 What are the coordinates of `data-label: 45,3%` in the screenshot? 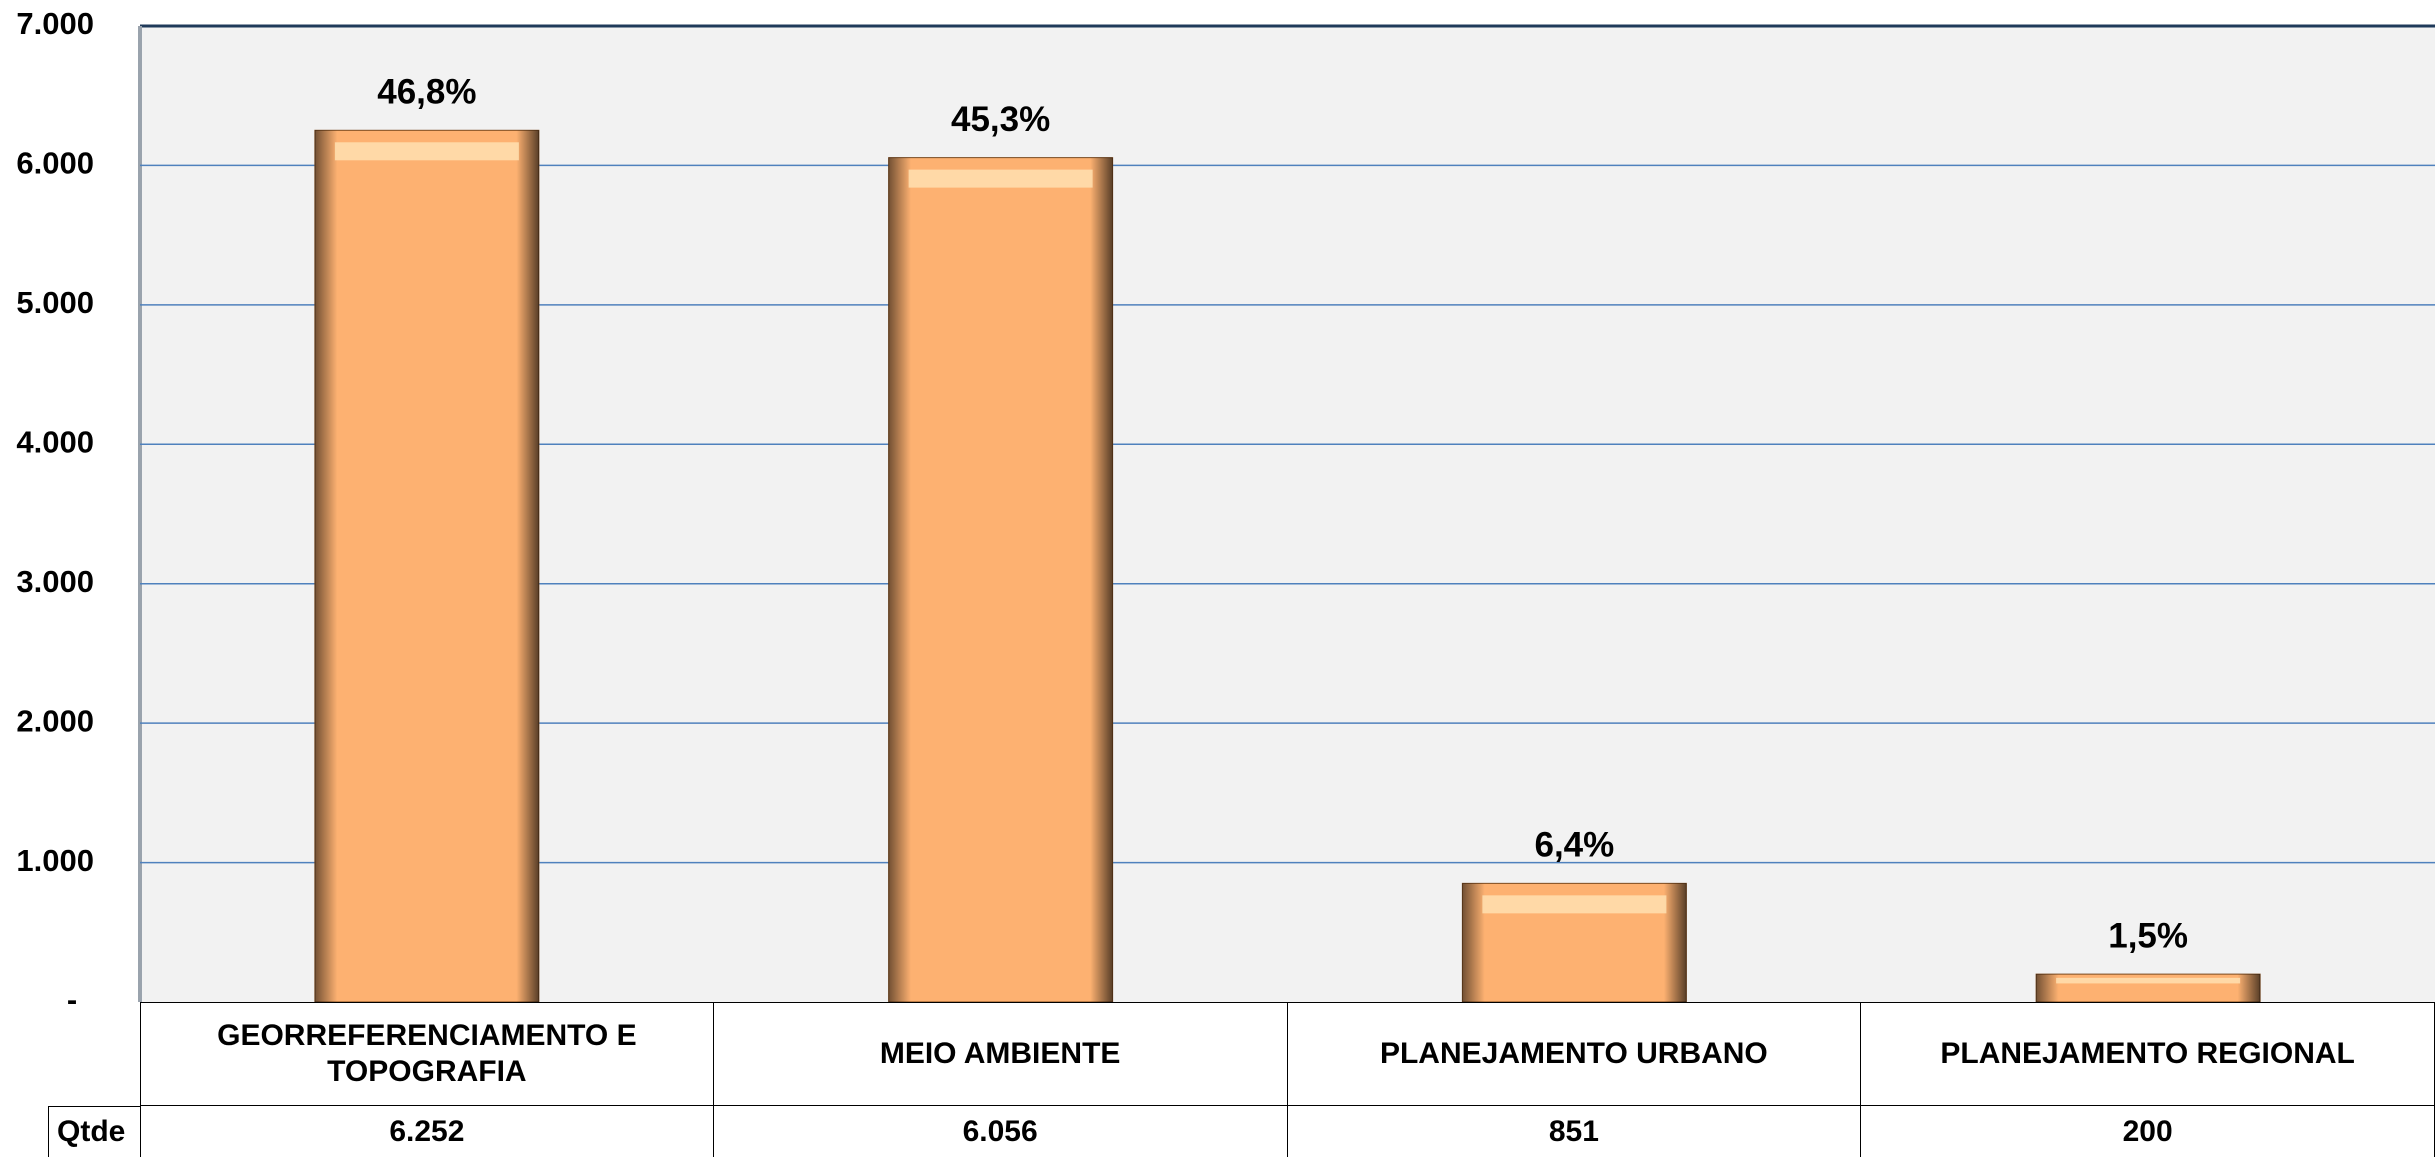 It's located at (1000, 119).